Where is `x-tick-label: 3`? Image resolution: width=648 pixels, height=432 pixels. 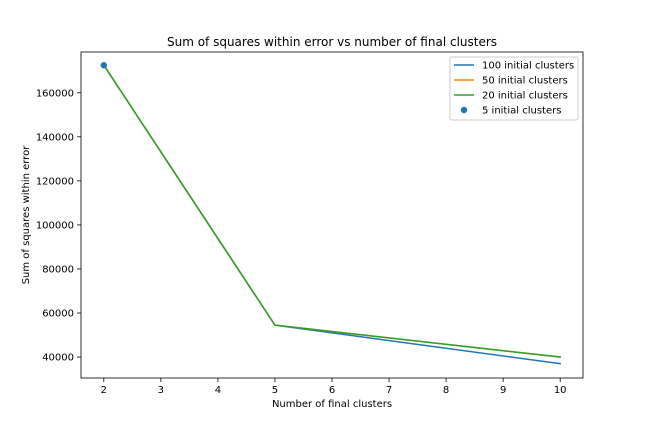
x-tick-label: 3 is located at coordinates (161, 390).